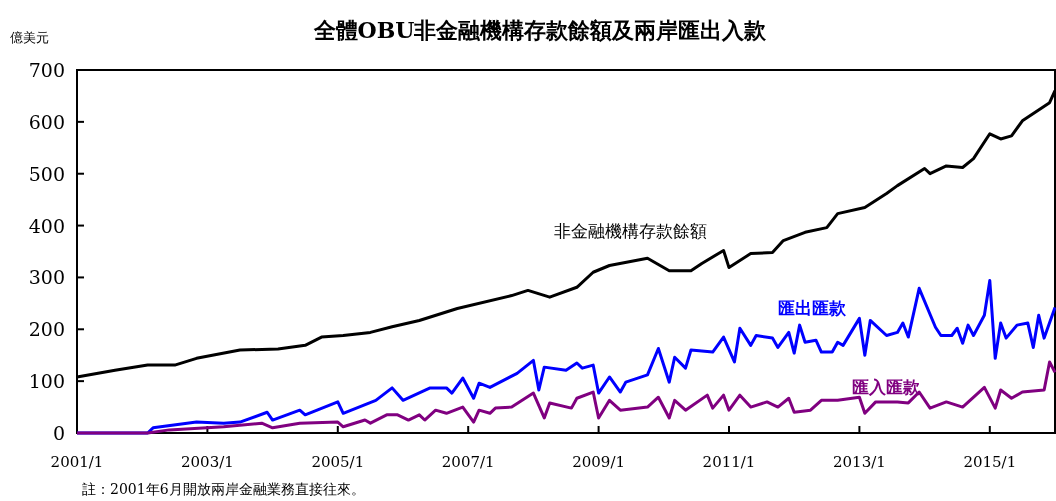 The image size is (1056, 501). Describe the element at coordinates (46, 277) in the screenshot. I see `y-tick-label: 300` at that location.